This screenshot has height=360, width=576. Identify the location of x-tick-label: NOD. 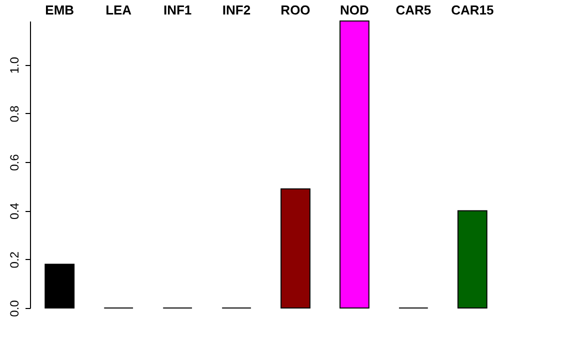
(354, 10).